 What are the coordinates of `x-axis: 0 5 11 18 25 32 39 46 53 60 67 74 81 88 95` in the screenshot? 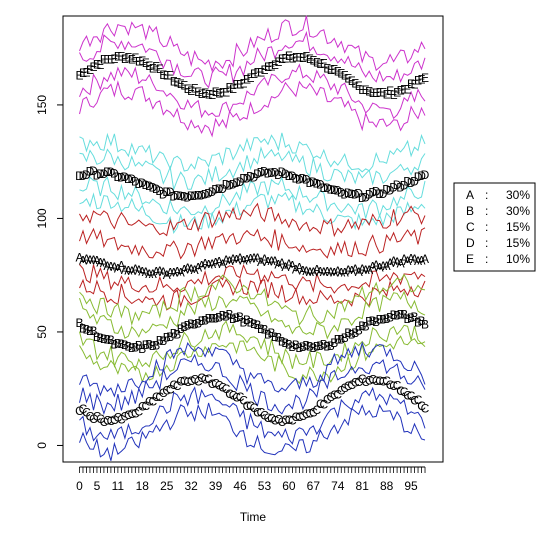 It's located at (251, 479).